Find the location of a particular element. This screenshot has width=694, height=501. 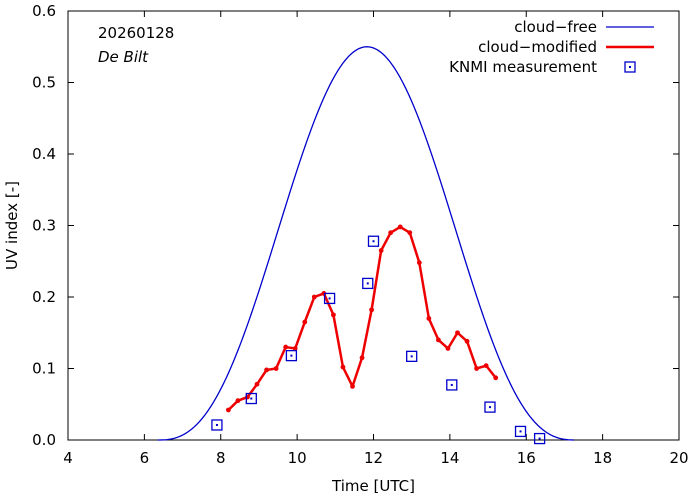

legend-label-knmi-measurement: KNMI measurement is located at coordinates (523, 67).